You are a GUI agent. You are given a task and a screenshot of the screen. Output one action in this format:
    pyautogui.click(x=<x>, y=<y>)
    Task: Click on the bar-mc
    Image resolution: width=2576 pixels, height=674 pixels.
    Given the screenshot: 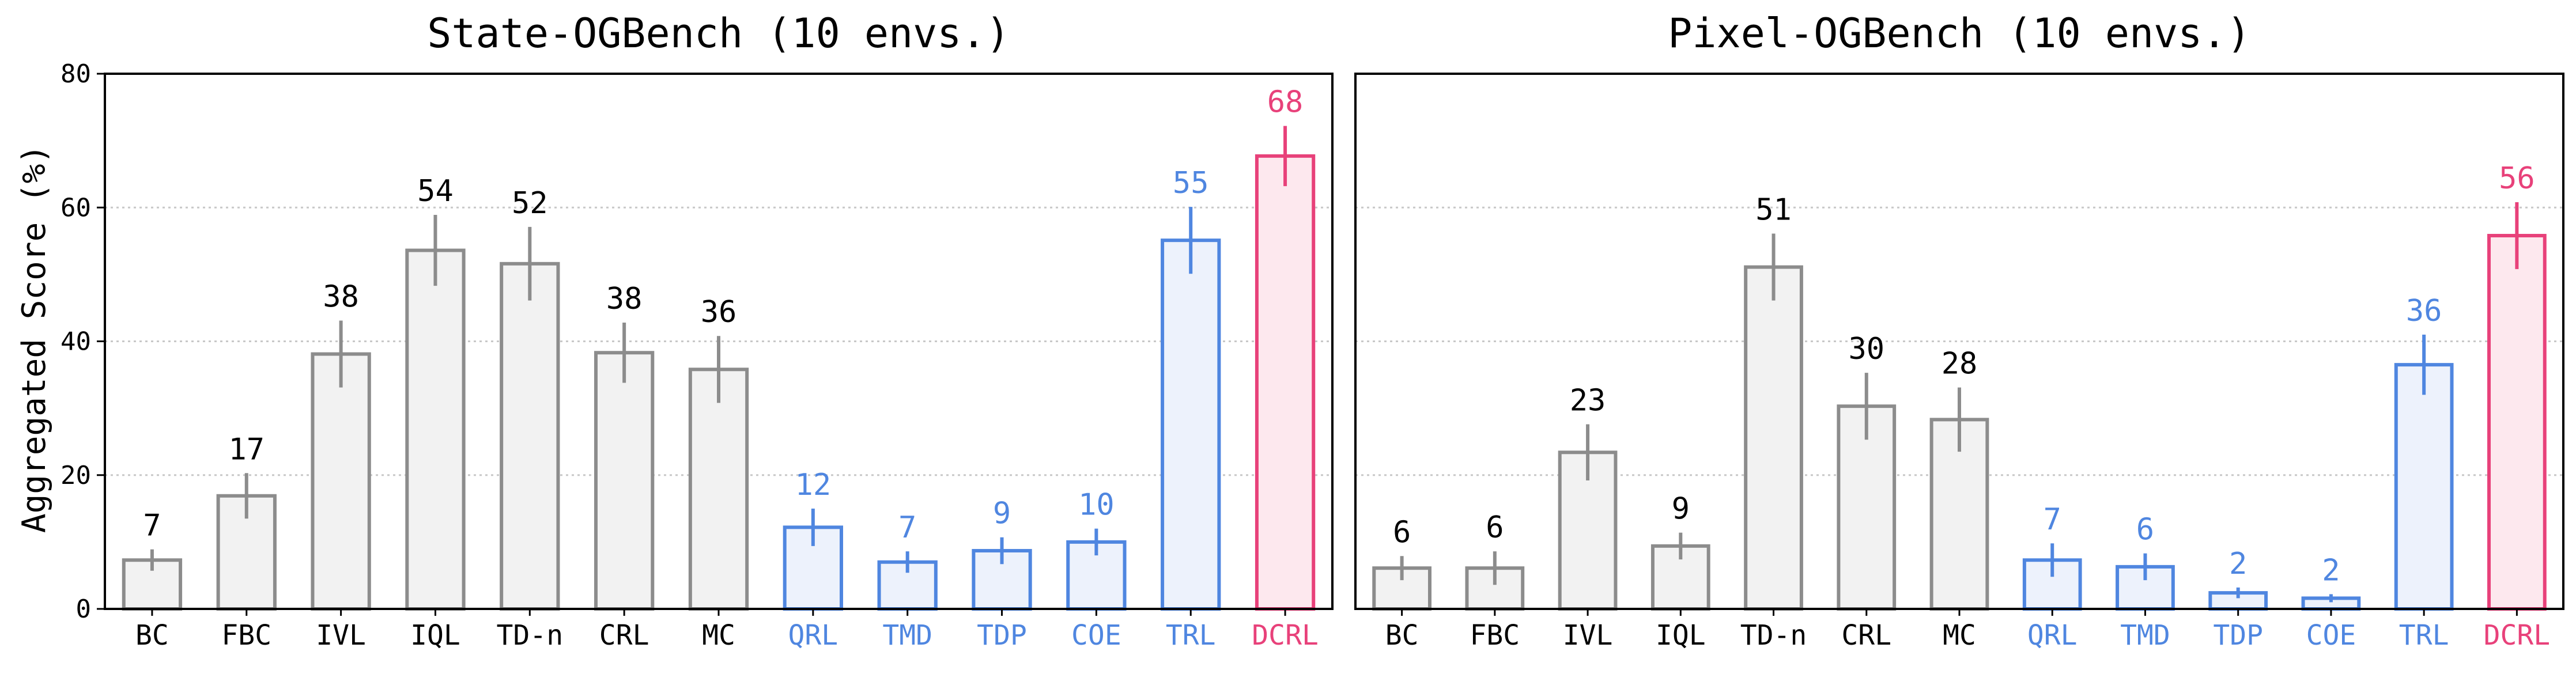 What is the action you would take?
    pyautogui.click(x=718, y=489)
    